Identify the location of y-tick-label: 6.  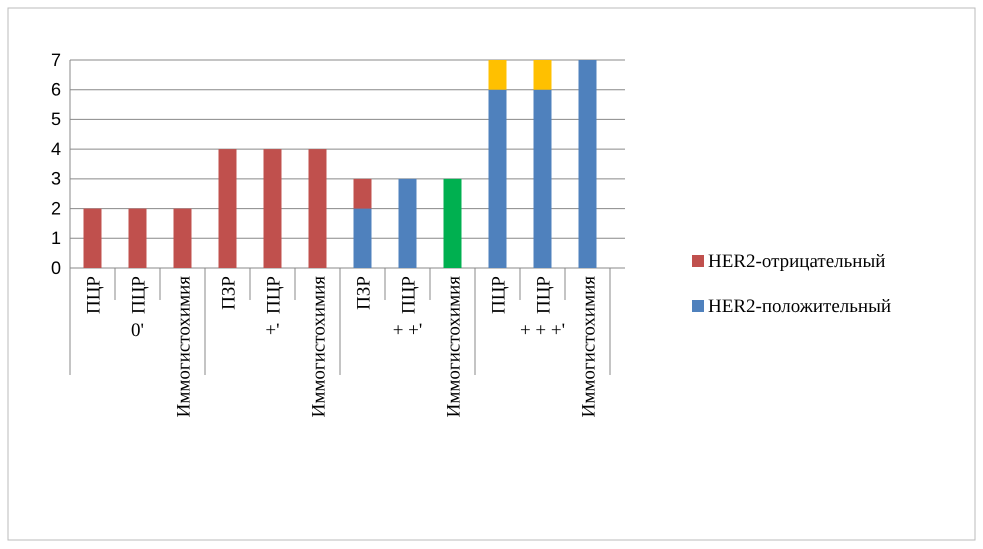
(55, 89).